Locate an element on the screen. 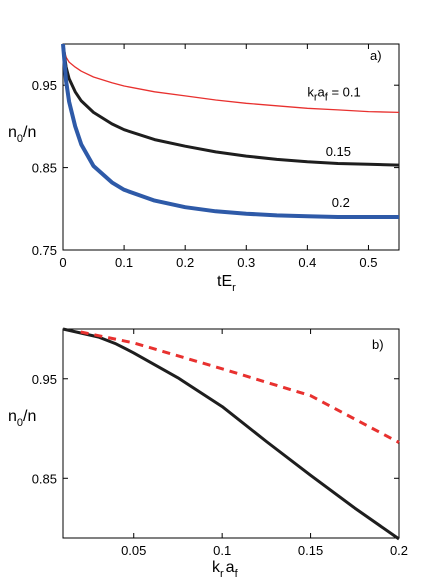 The width and height of the screenshot is (436, 588). x-tick-label: 0.15 is located at coordinates (310, 550).